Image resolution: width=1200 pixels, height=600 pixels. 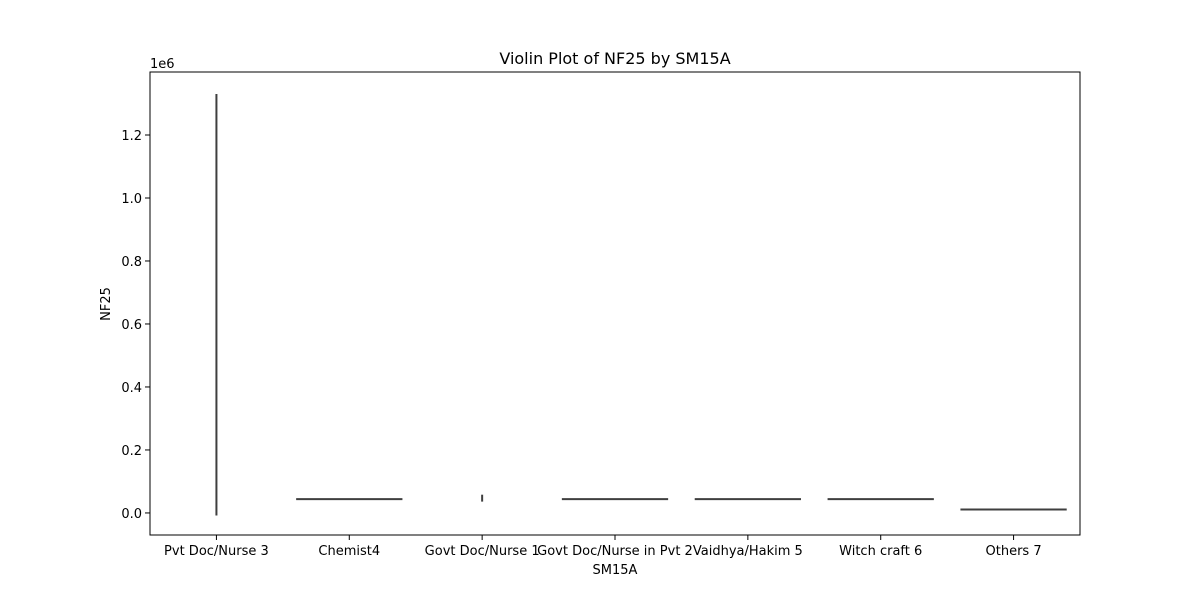 I want to click on y-tick-label: 1.2, so click(x=131, y=136).